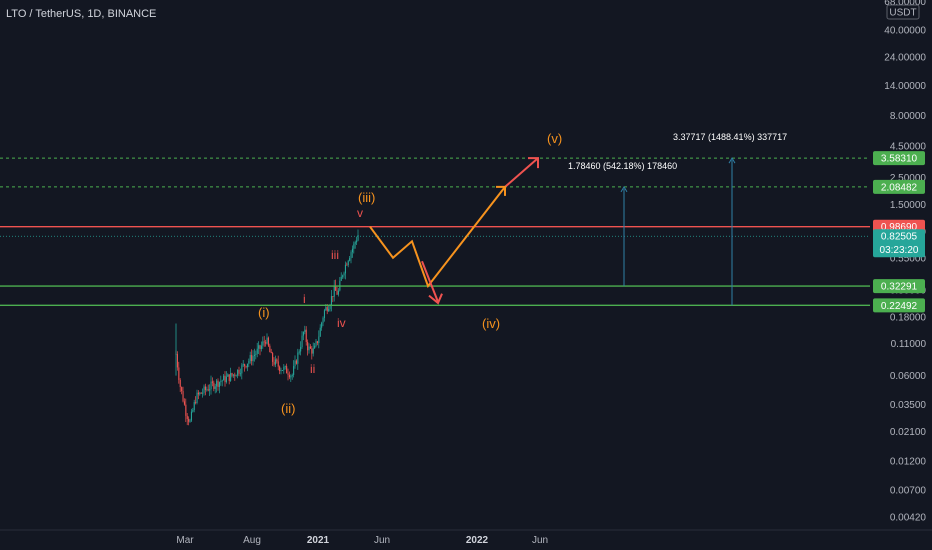 Image resolution: width=932 pixels, height=550 pixels. Describe the element at coordinates (899, 237) in the screenshot. I see `current-price-text: 0.82505` at that location.